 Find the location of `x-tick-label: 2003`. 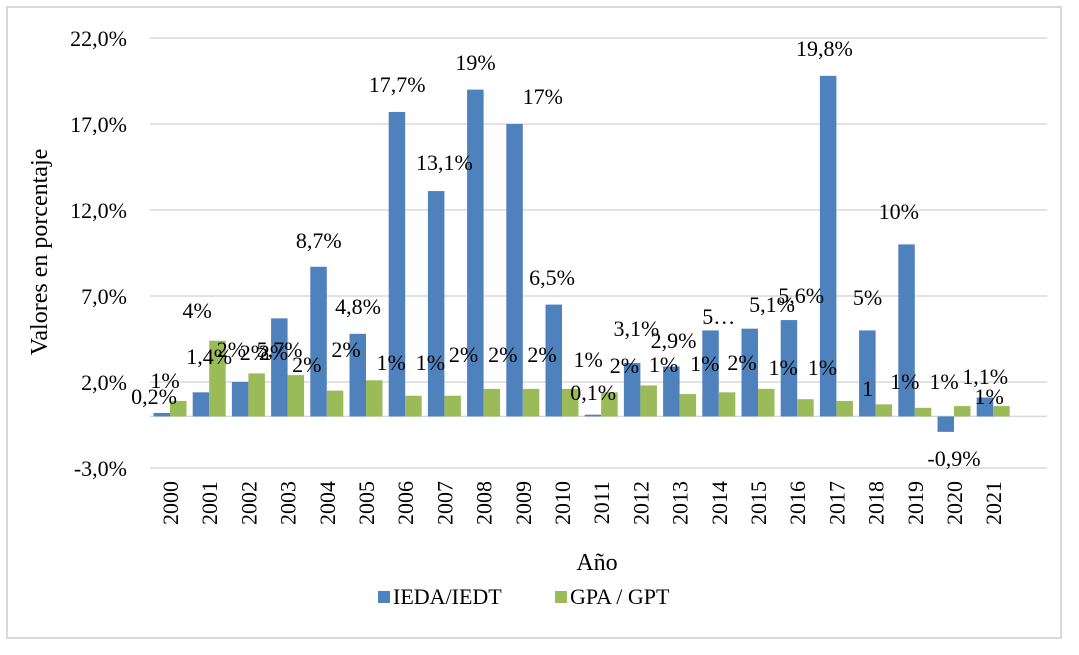

x-tick-label: 2003 is located at coordinates (288, 503).